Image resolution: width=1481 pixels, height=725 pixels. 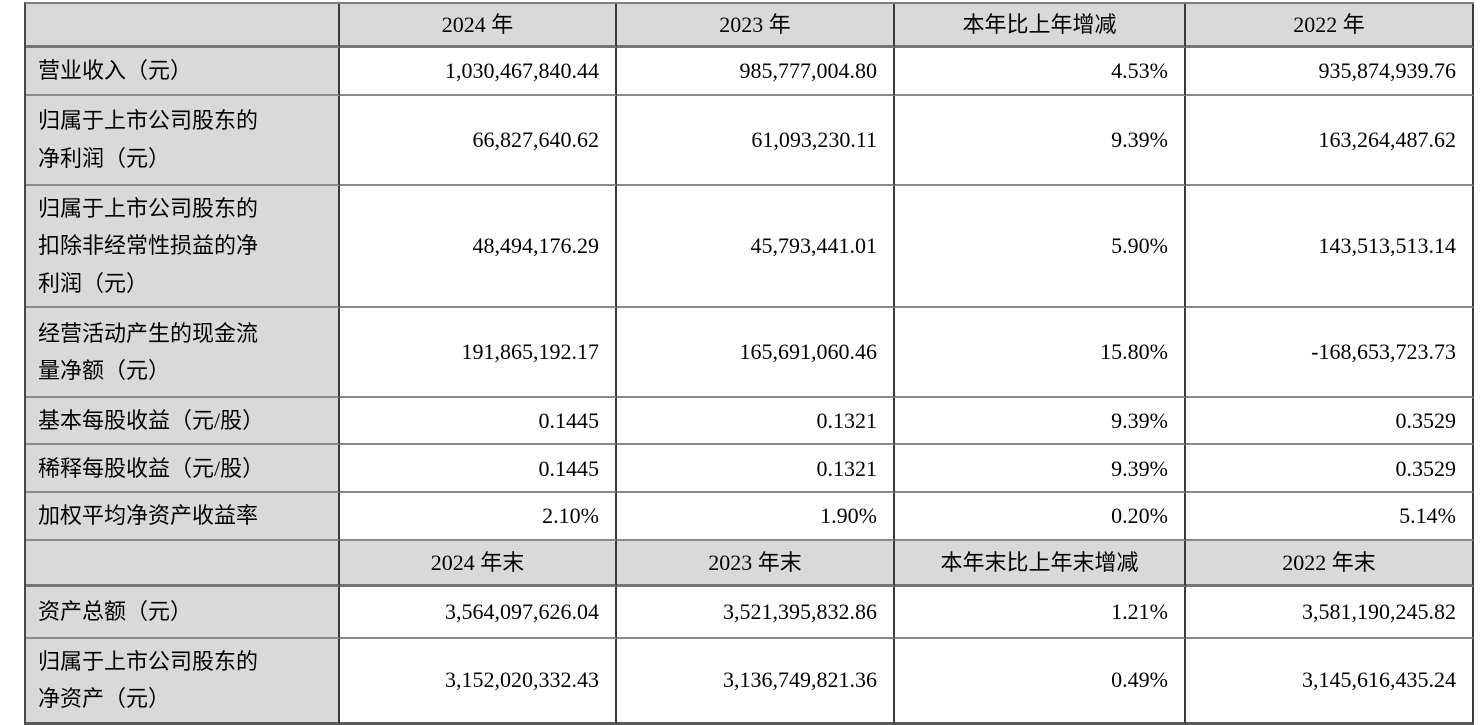 I want to click on table-row-diluted-eps: 稀释每股收益（元/股） 0.1445 0.1321 9.39% 0.3529, so click(x=750, y=469).